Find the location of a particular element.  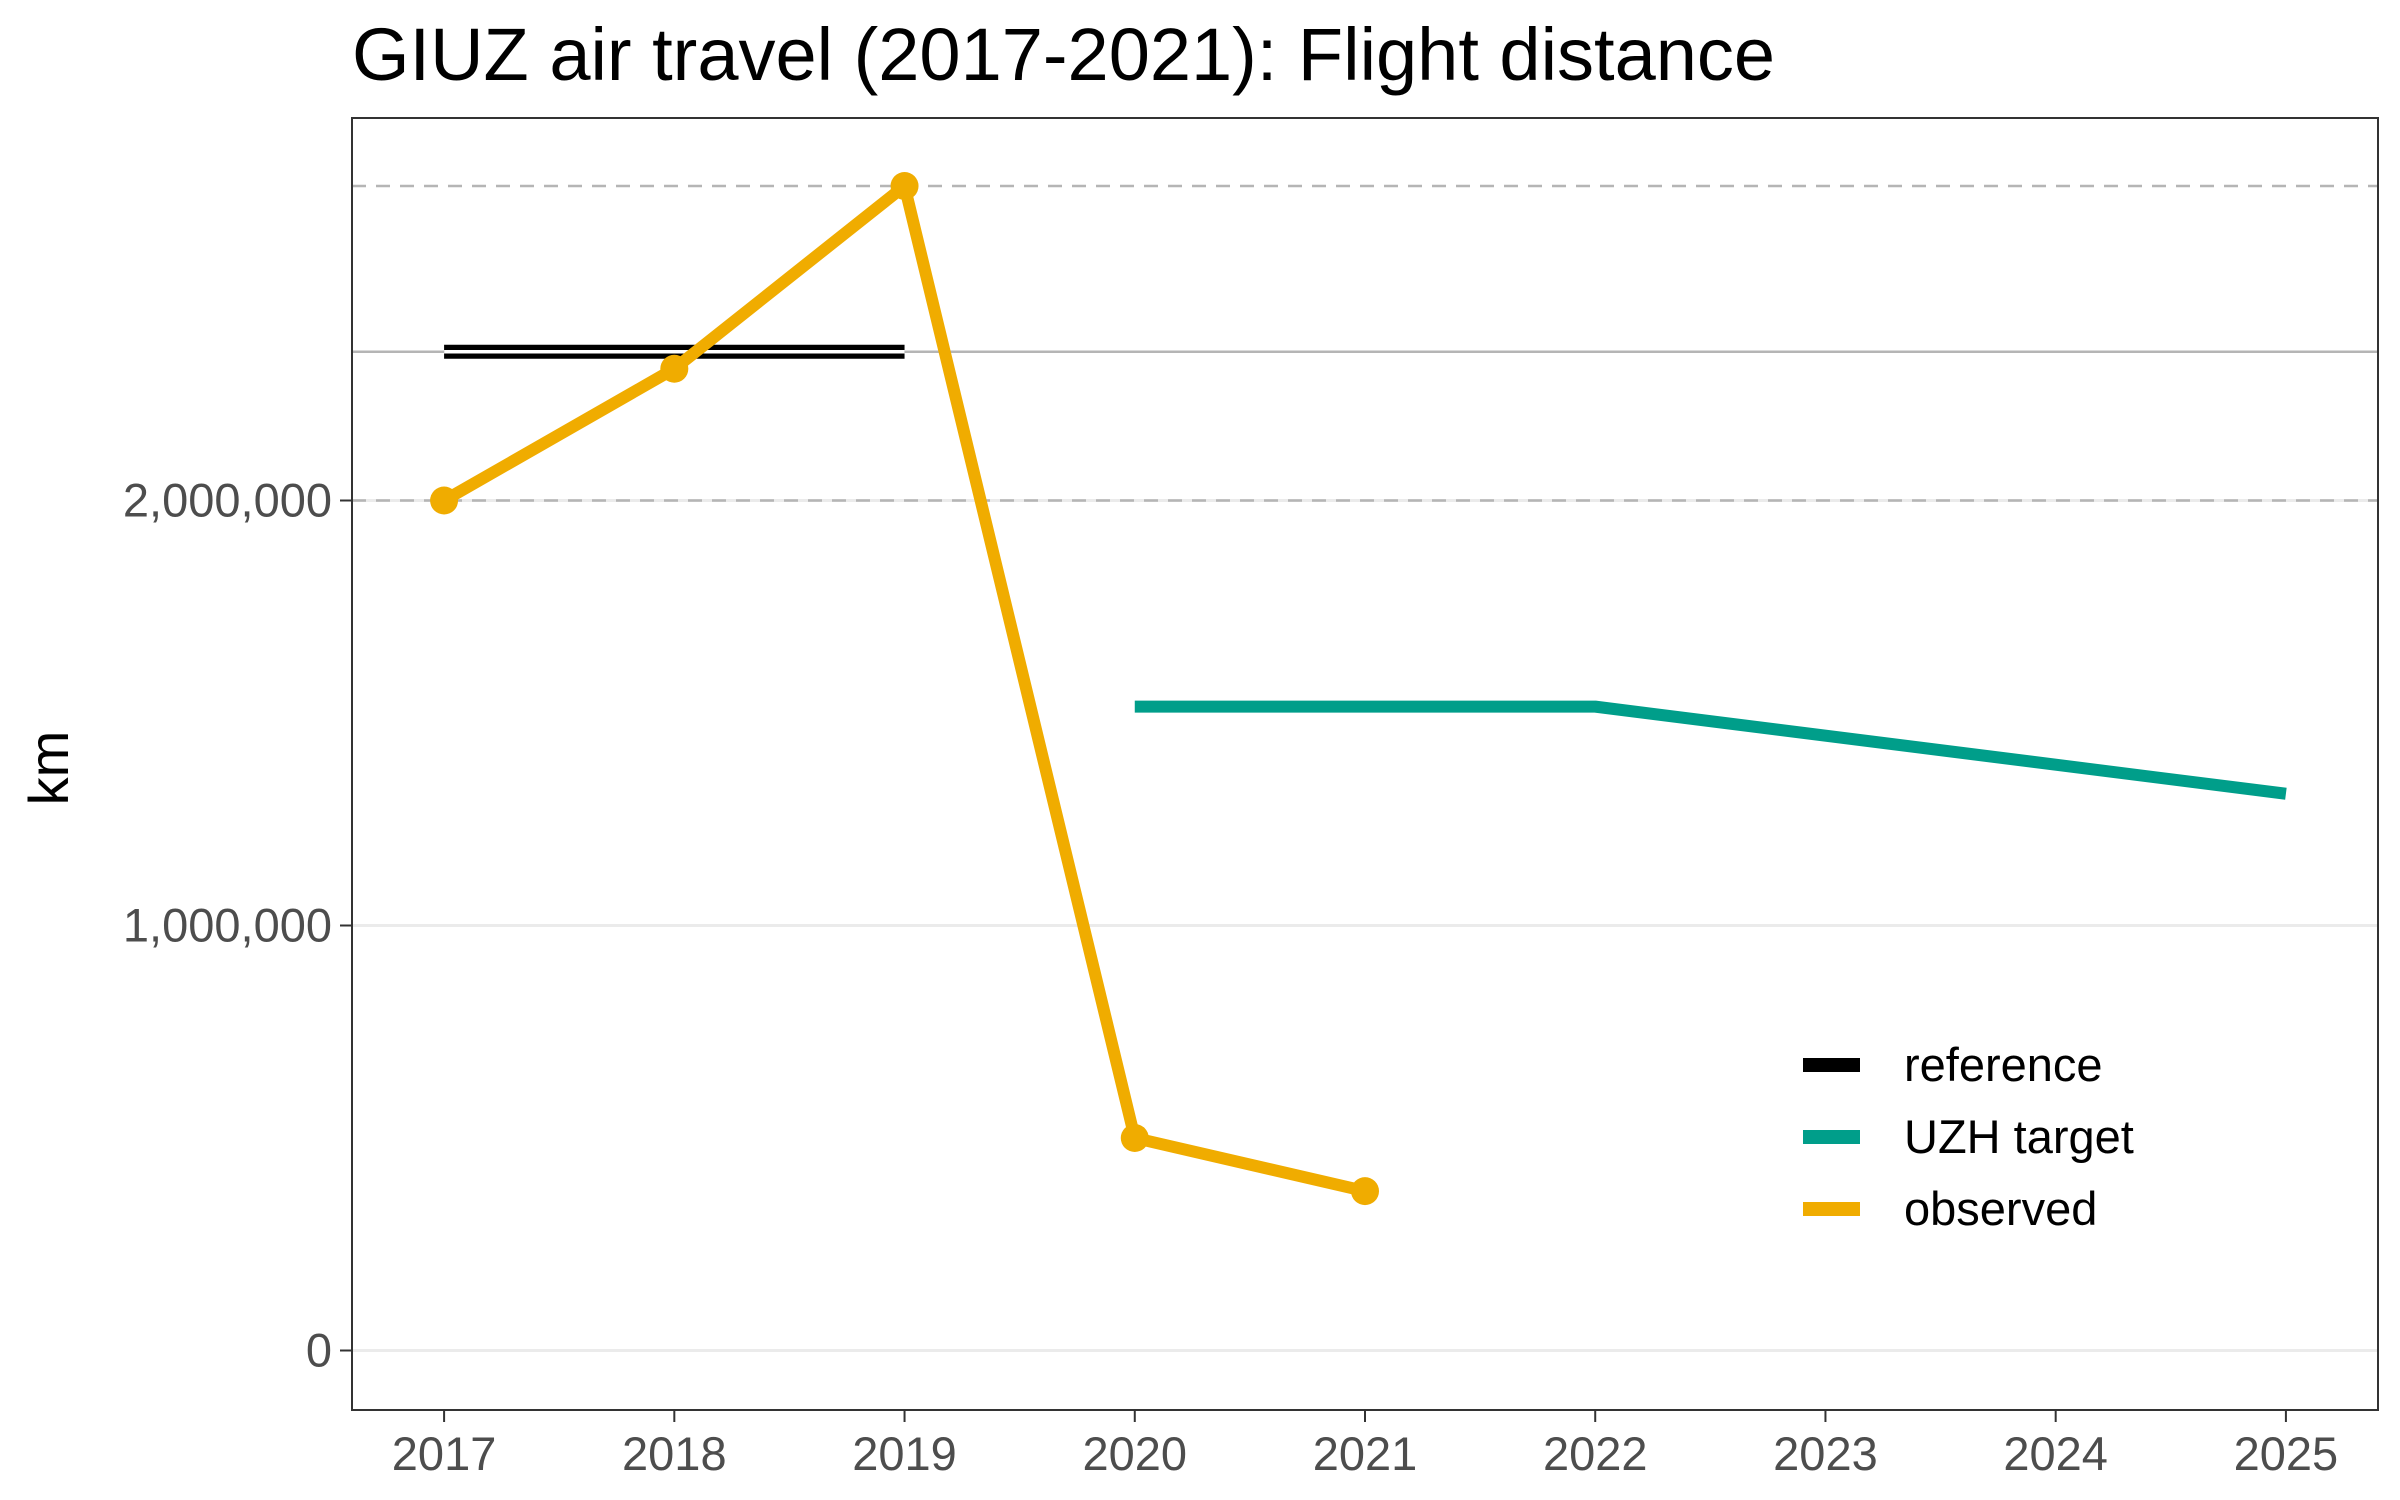

legend-label-observed: observed is located at coordinates (2000, 1208).